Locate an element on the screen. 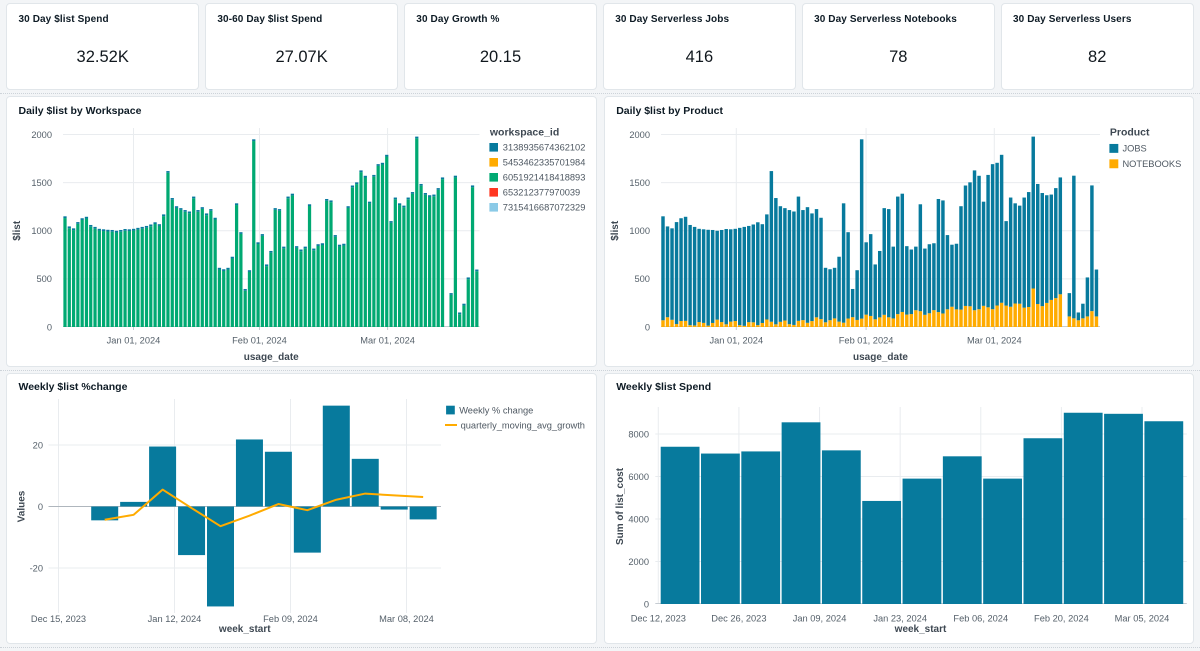 Image resolution: width=1200 pixels, height=651 pixels. svg-text: Feb 06, 2024 is located at coordinates (980, 618).